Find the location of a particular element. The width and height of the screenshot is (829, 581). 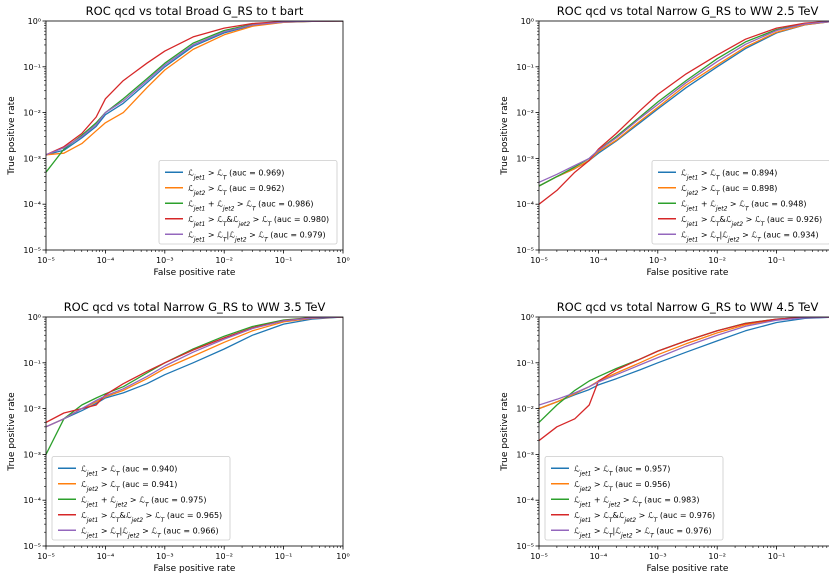

legend-entry: ℒjet1 > ℒT|ℒjet2 > ℒT (auc = 0.934) is located at coordinates (750, 236).